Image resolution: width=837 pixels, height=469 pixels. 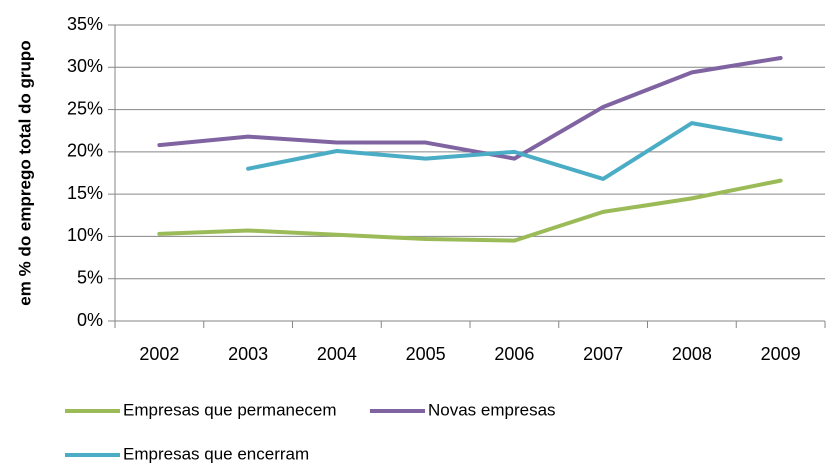 What do you see at coordinates (24, 172) in the screenshot?
I see `y-axis-label: em % do emprego total do grupo` at bounding box center [24, 172].